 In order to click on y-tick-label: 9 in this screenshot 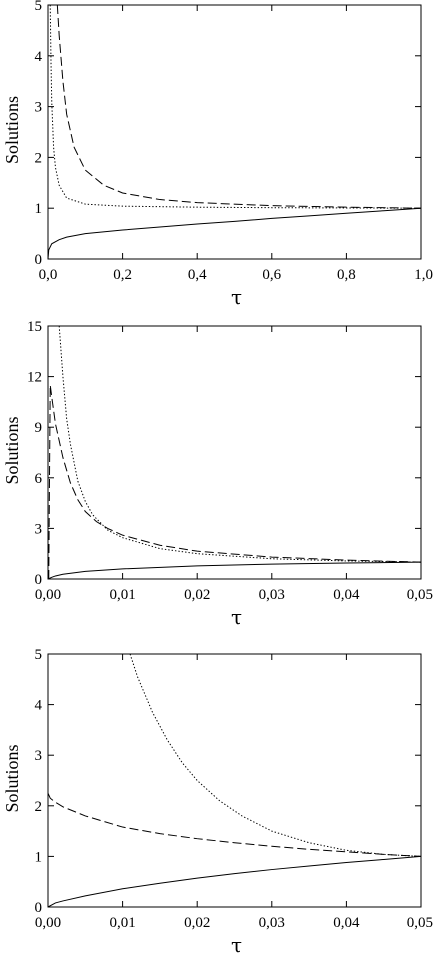, I will do `click(39, 428)`.